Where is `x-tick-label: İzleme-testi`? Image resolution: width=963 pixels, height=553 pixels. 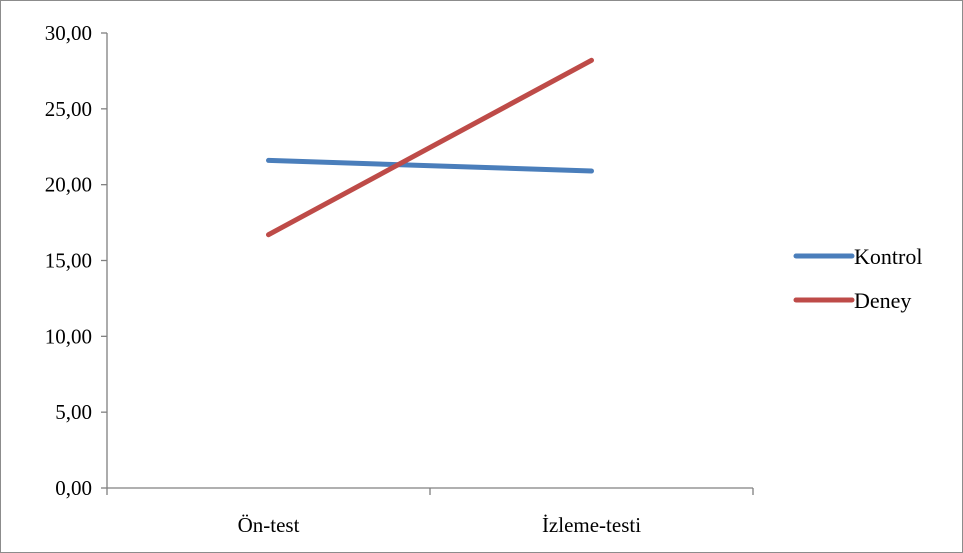
x-tick-label: İzleme-testi is located at coordinates (591, 525).